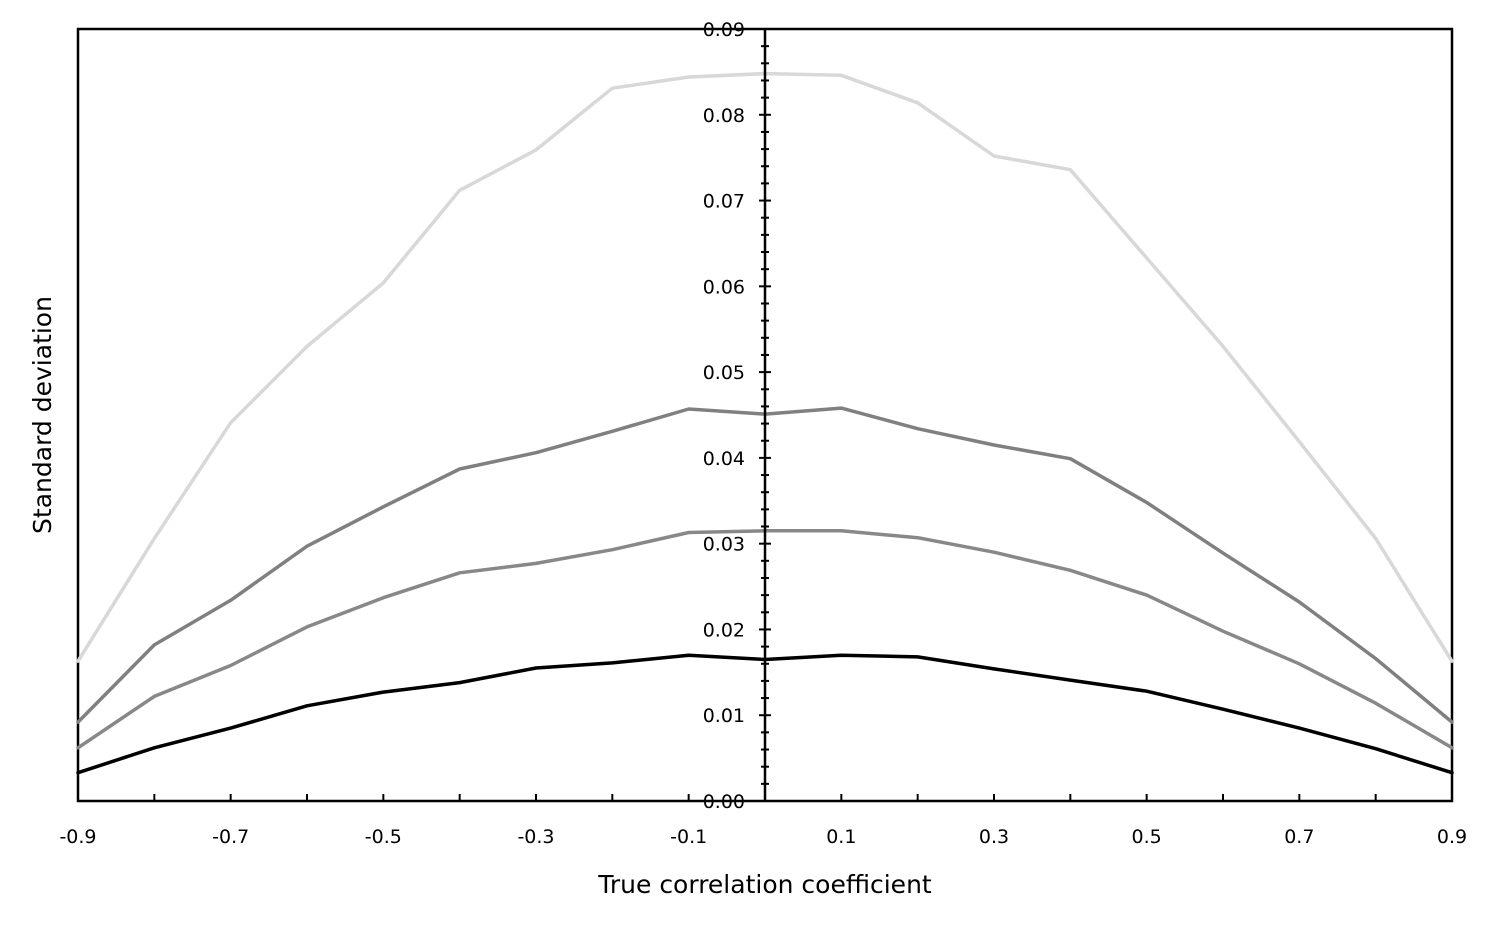 Image resolution: width=1495 pixels, height=938 pixels. I want to click on y-tick-label: 0.07, so click(724, 202).